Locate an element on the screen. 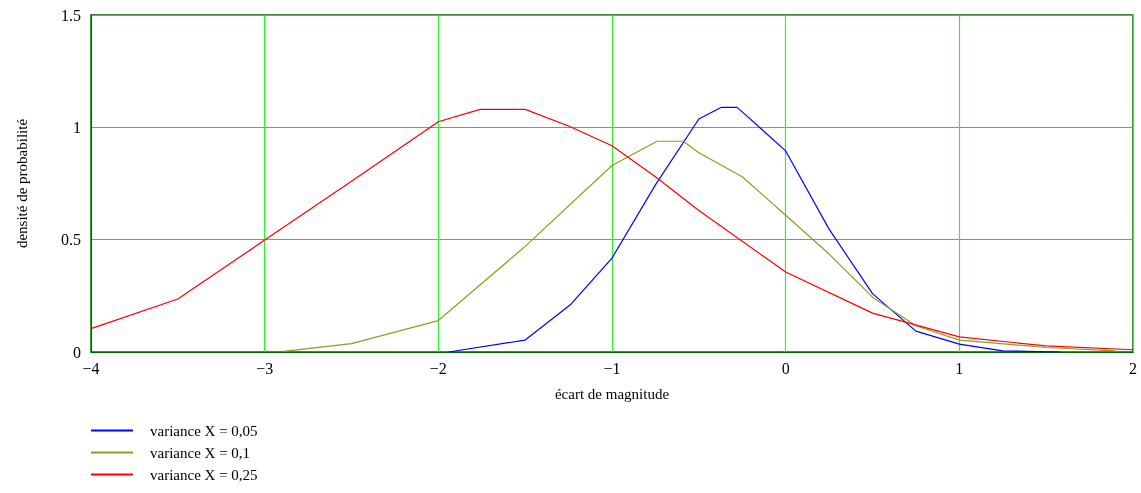 This screenshot has width=1141, height=493. legend-label: variance X = 0,05 is located at coordinates (204, 430).